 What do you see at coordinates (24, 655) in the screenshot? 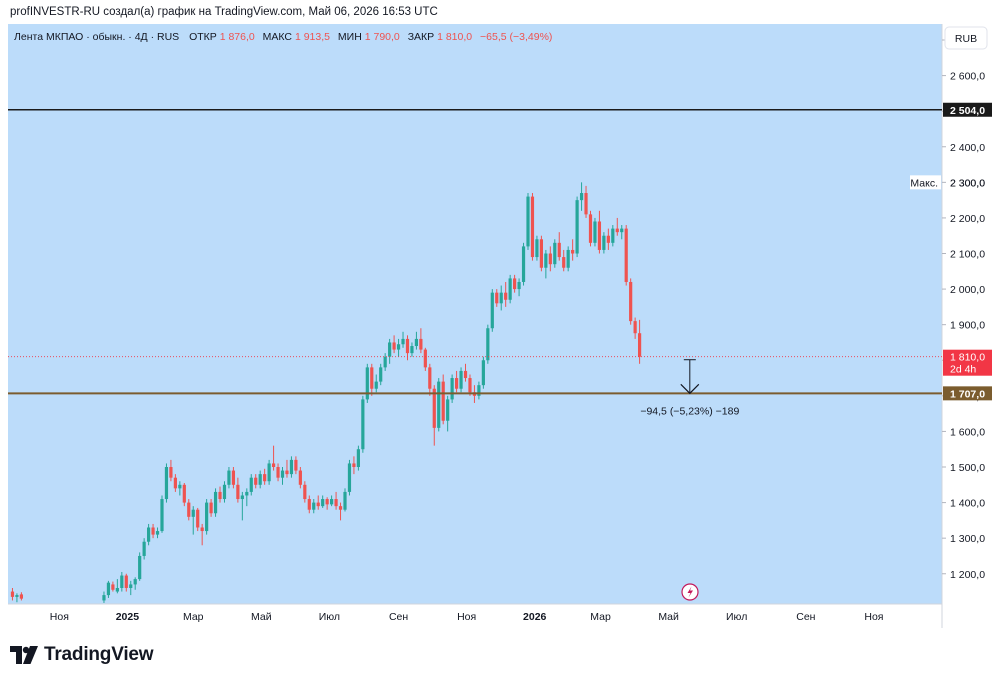
I see `tradingview-logo-icon` at bounding box center [24, 655].